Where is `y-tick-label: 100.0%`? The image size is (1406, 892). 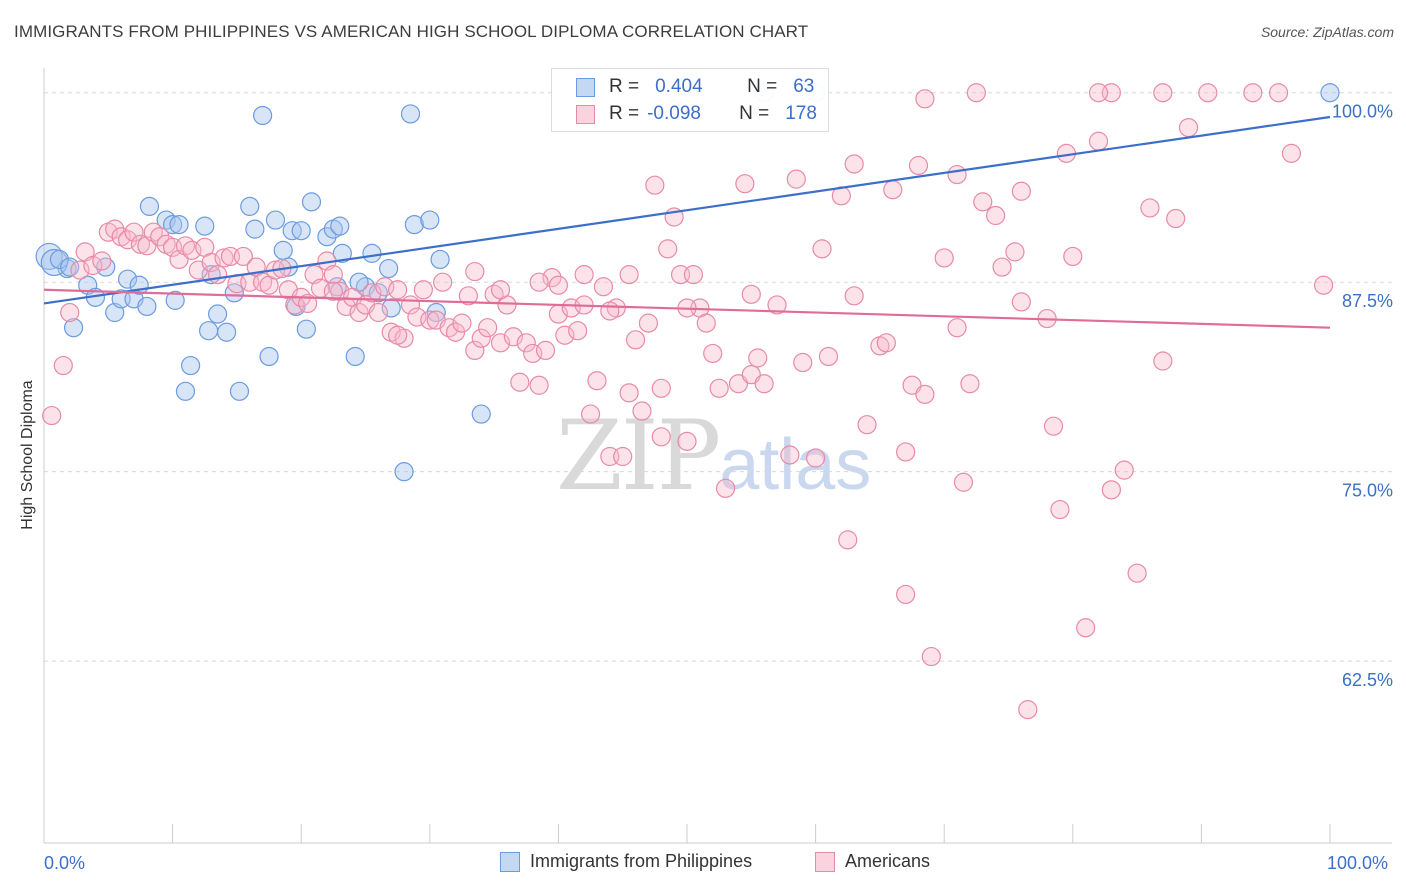 y-tick-label: 100.0% is located at coordinates (1362, 112).